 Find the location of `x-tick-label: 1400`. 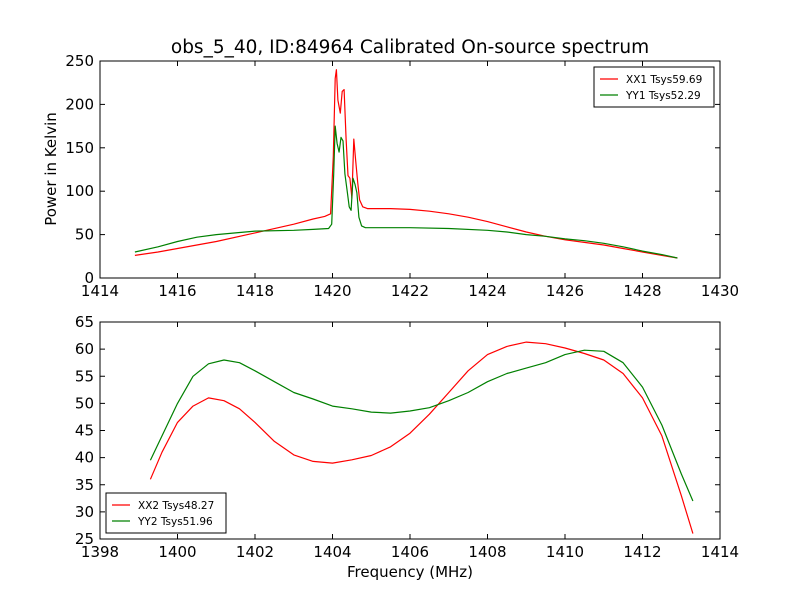

x-tick-label: 1400 is located at coordinates (177, 552).